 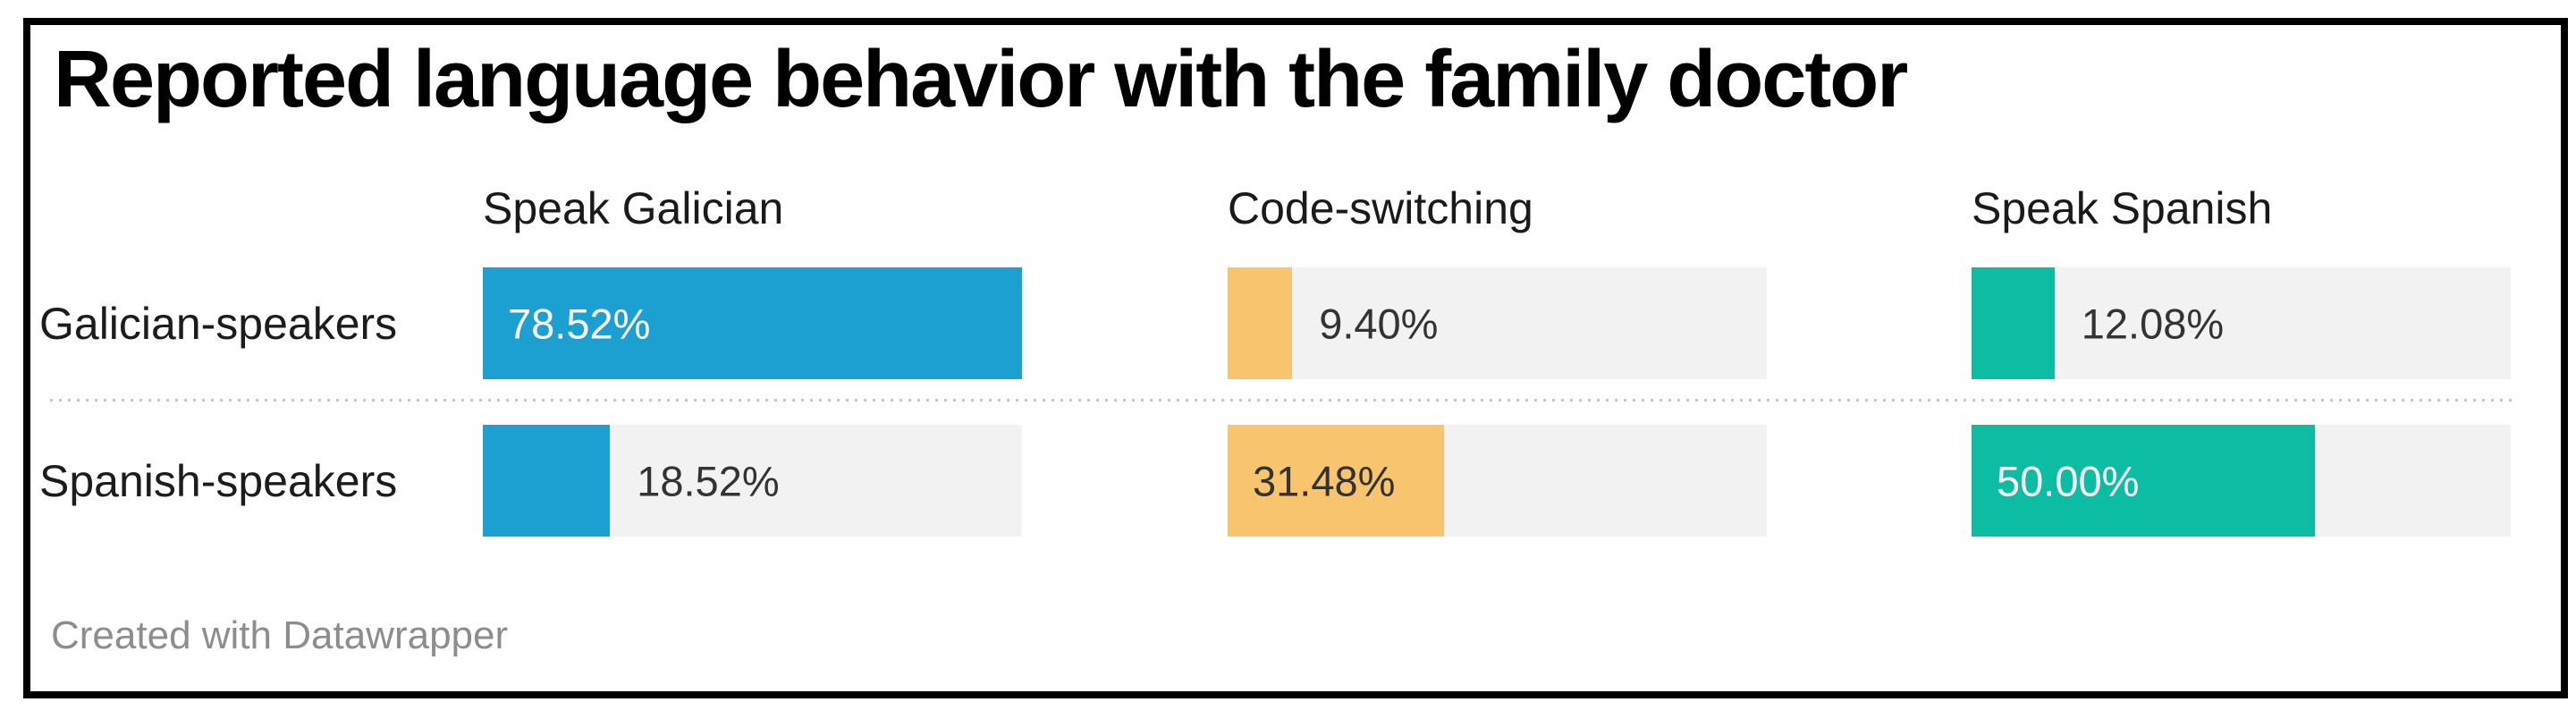 What do you see at coordinates (2068, 480) in the screenshot?
I see `bar-value-label: 50.00%` at bounding box center [2068, 480].